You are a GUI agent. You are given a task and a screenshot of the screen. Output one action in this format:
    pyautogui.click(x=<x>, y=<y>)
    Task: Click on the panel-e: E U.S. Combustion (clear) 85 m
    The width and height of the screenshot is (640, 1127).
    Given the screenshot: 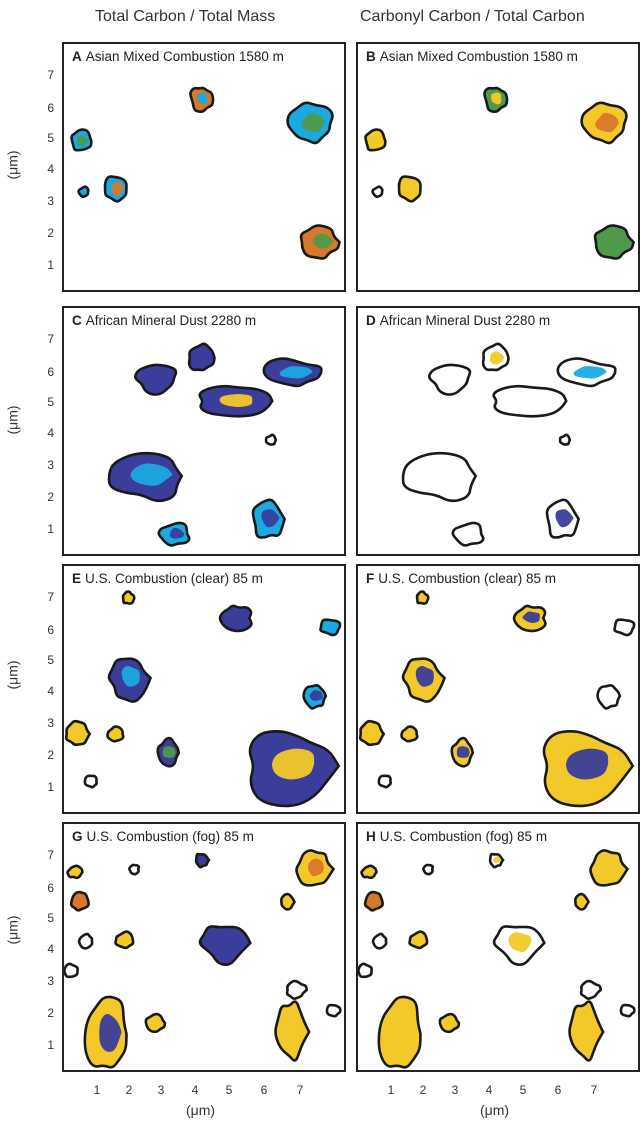 What is the action you would take?
    pyautogui.click(x=204, y=689)
    